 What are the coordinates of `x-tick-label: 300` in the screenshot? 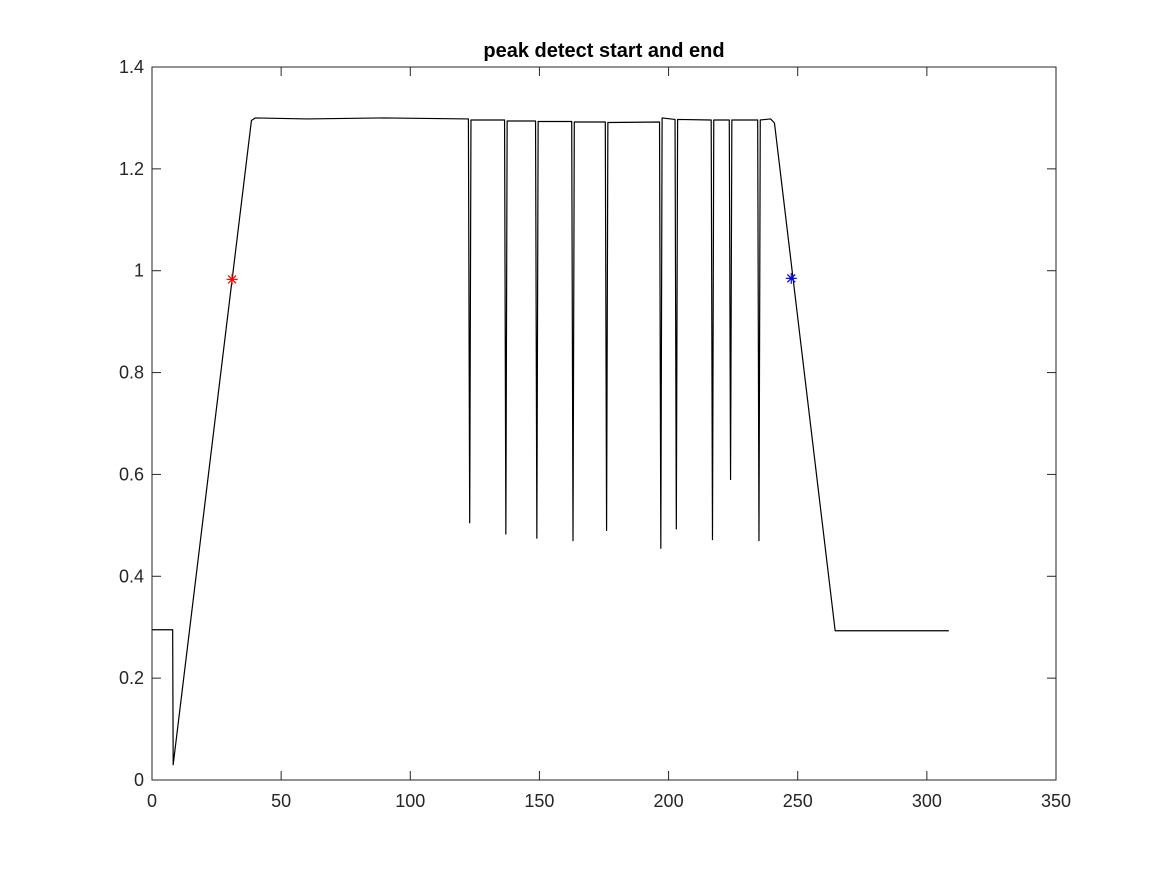 It's located at (927, 801).